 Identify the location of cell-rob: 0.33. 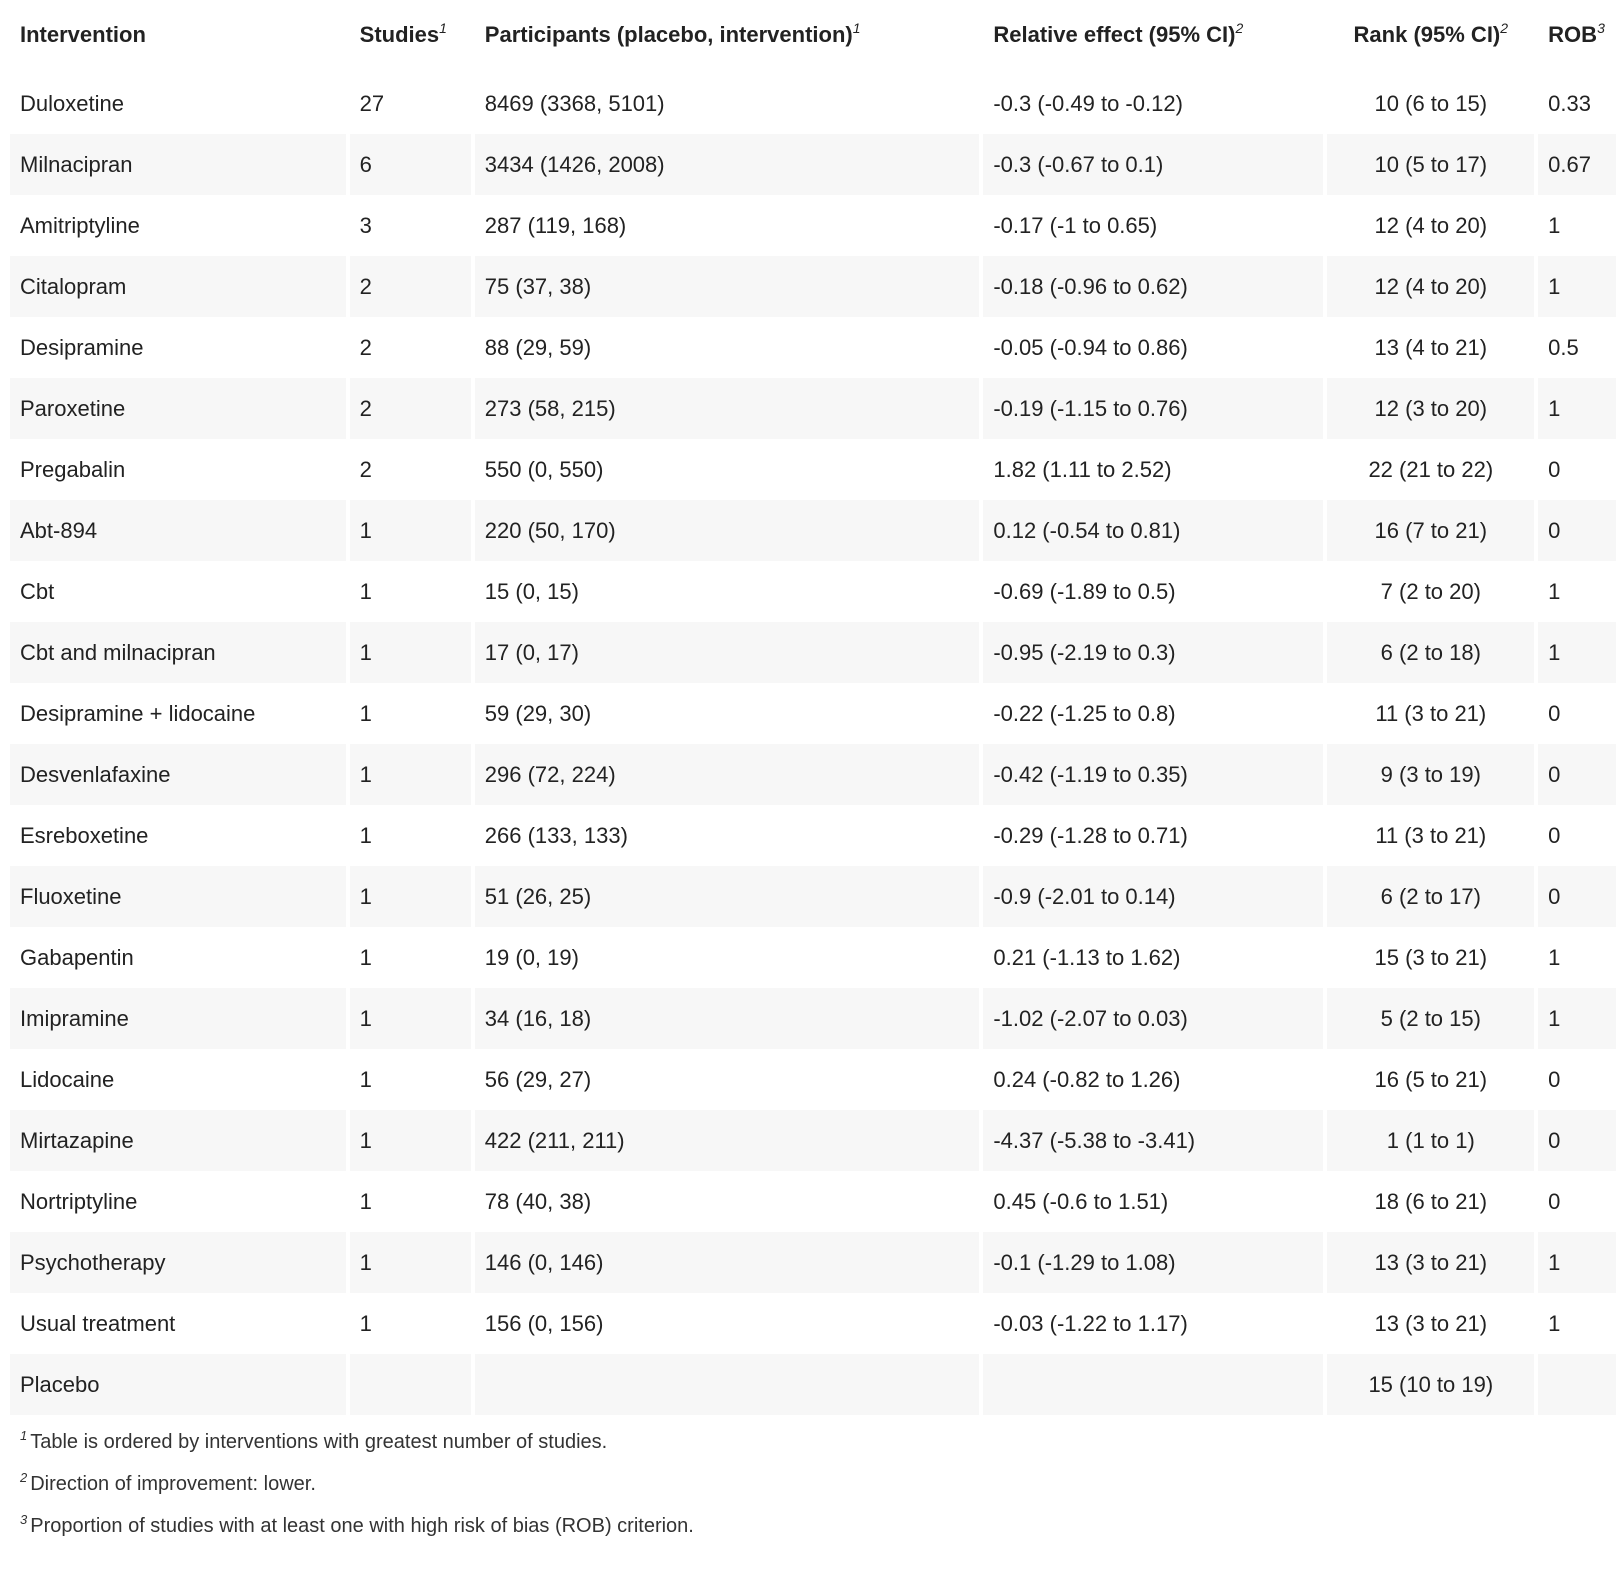
(1569, 103).